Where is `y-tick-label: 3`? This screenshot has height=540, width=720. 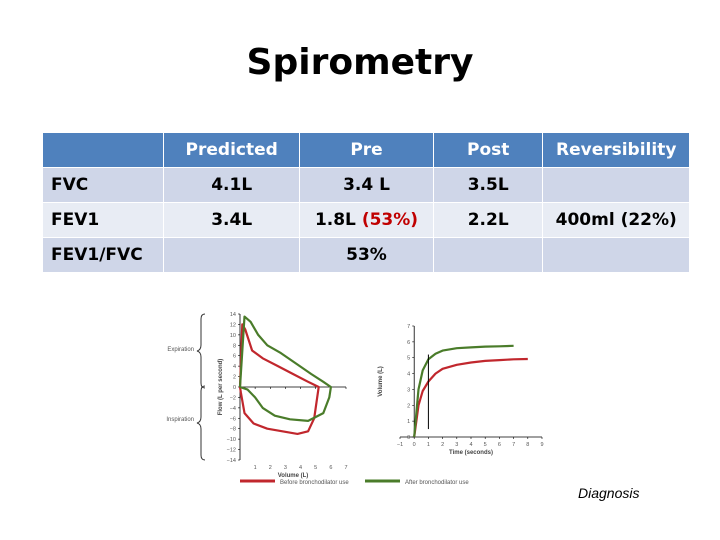 y-tick-label: 3 is located at coordinates (408, 390).